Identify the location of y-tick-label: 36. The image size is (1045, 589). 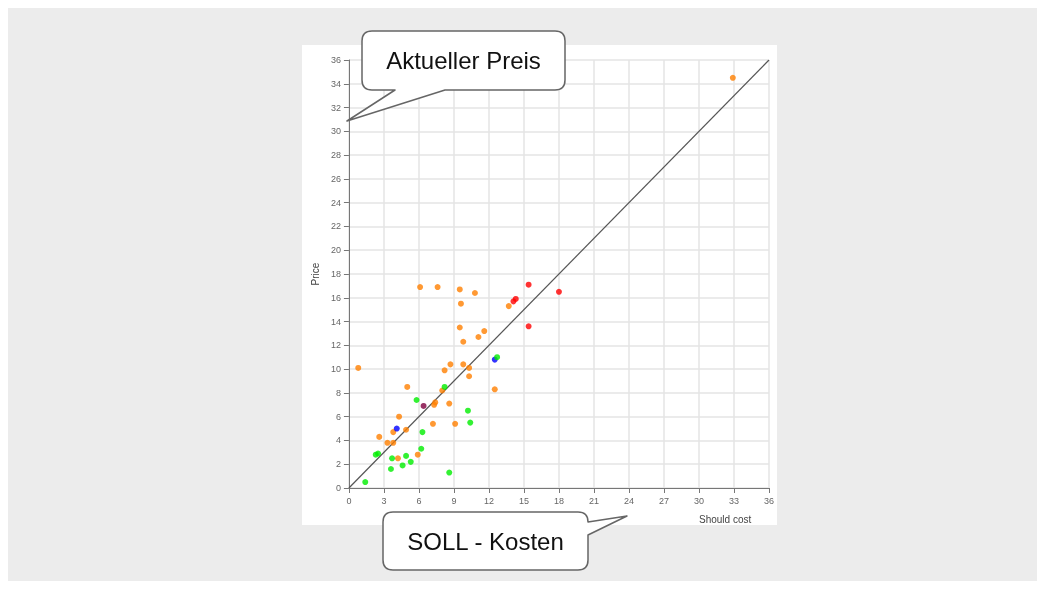
(335, 60).